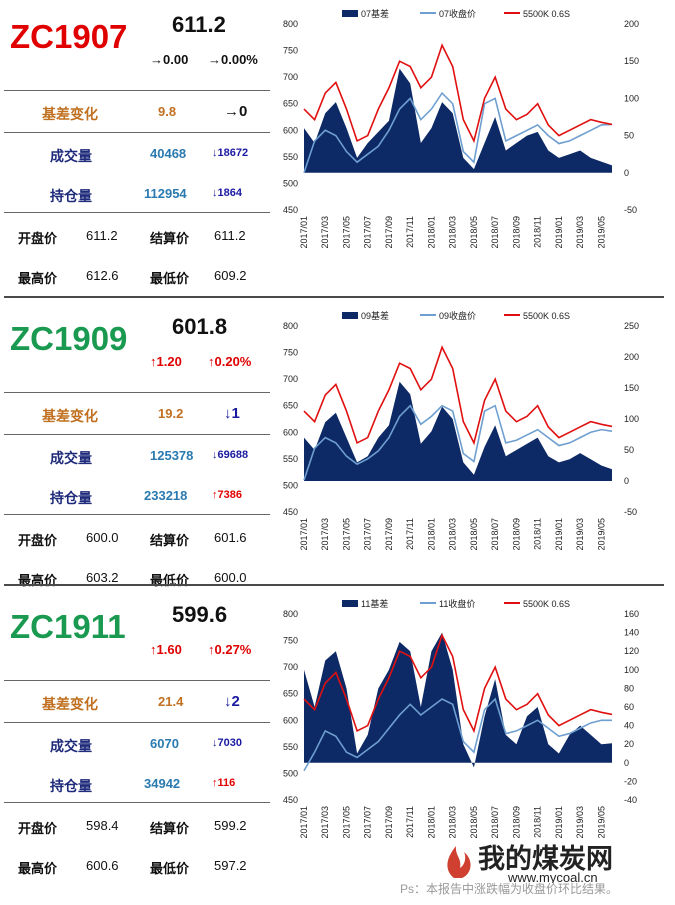  What do you see at coordinates (290, 667) in the screenshot?
I see `y-left-tick-label: 700` at bounding box center [290, 667].